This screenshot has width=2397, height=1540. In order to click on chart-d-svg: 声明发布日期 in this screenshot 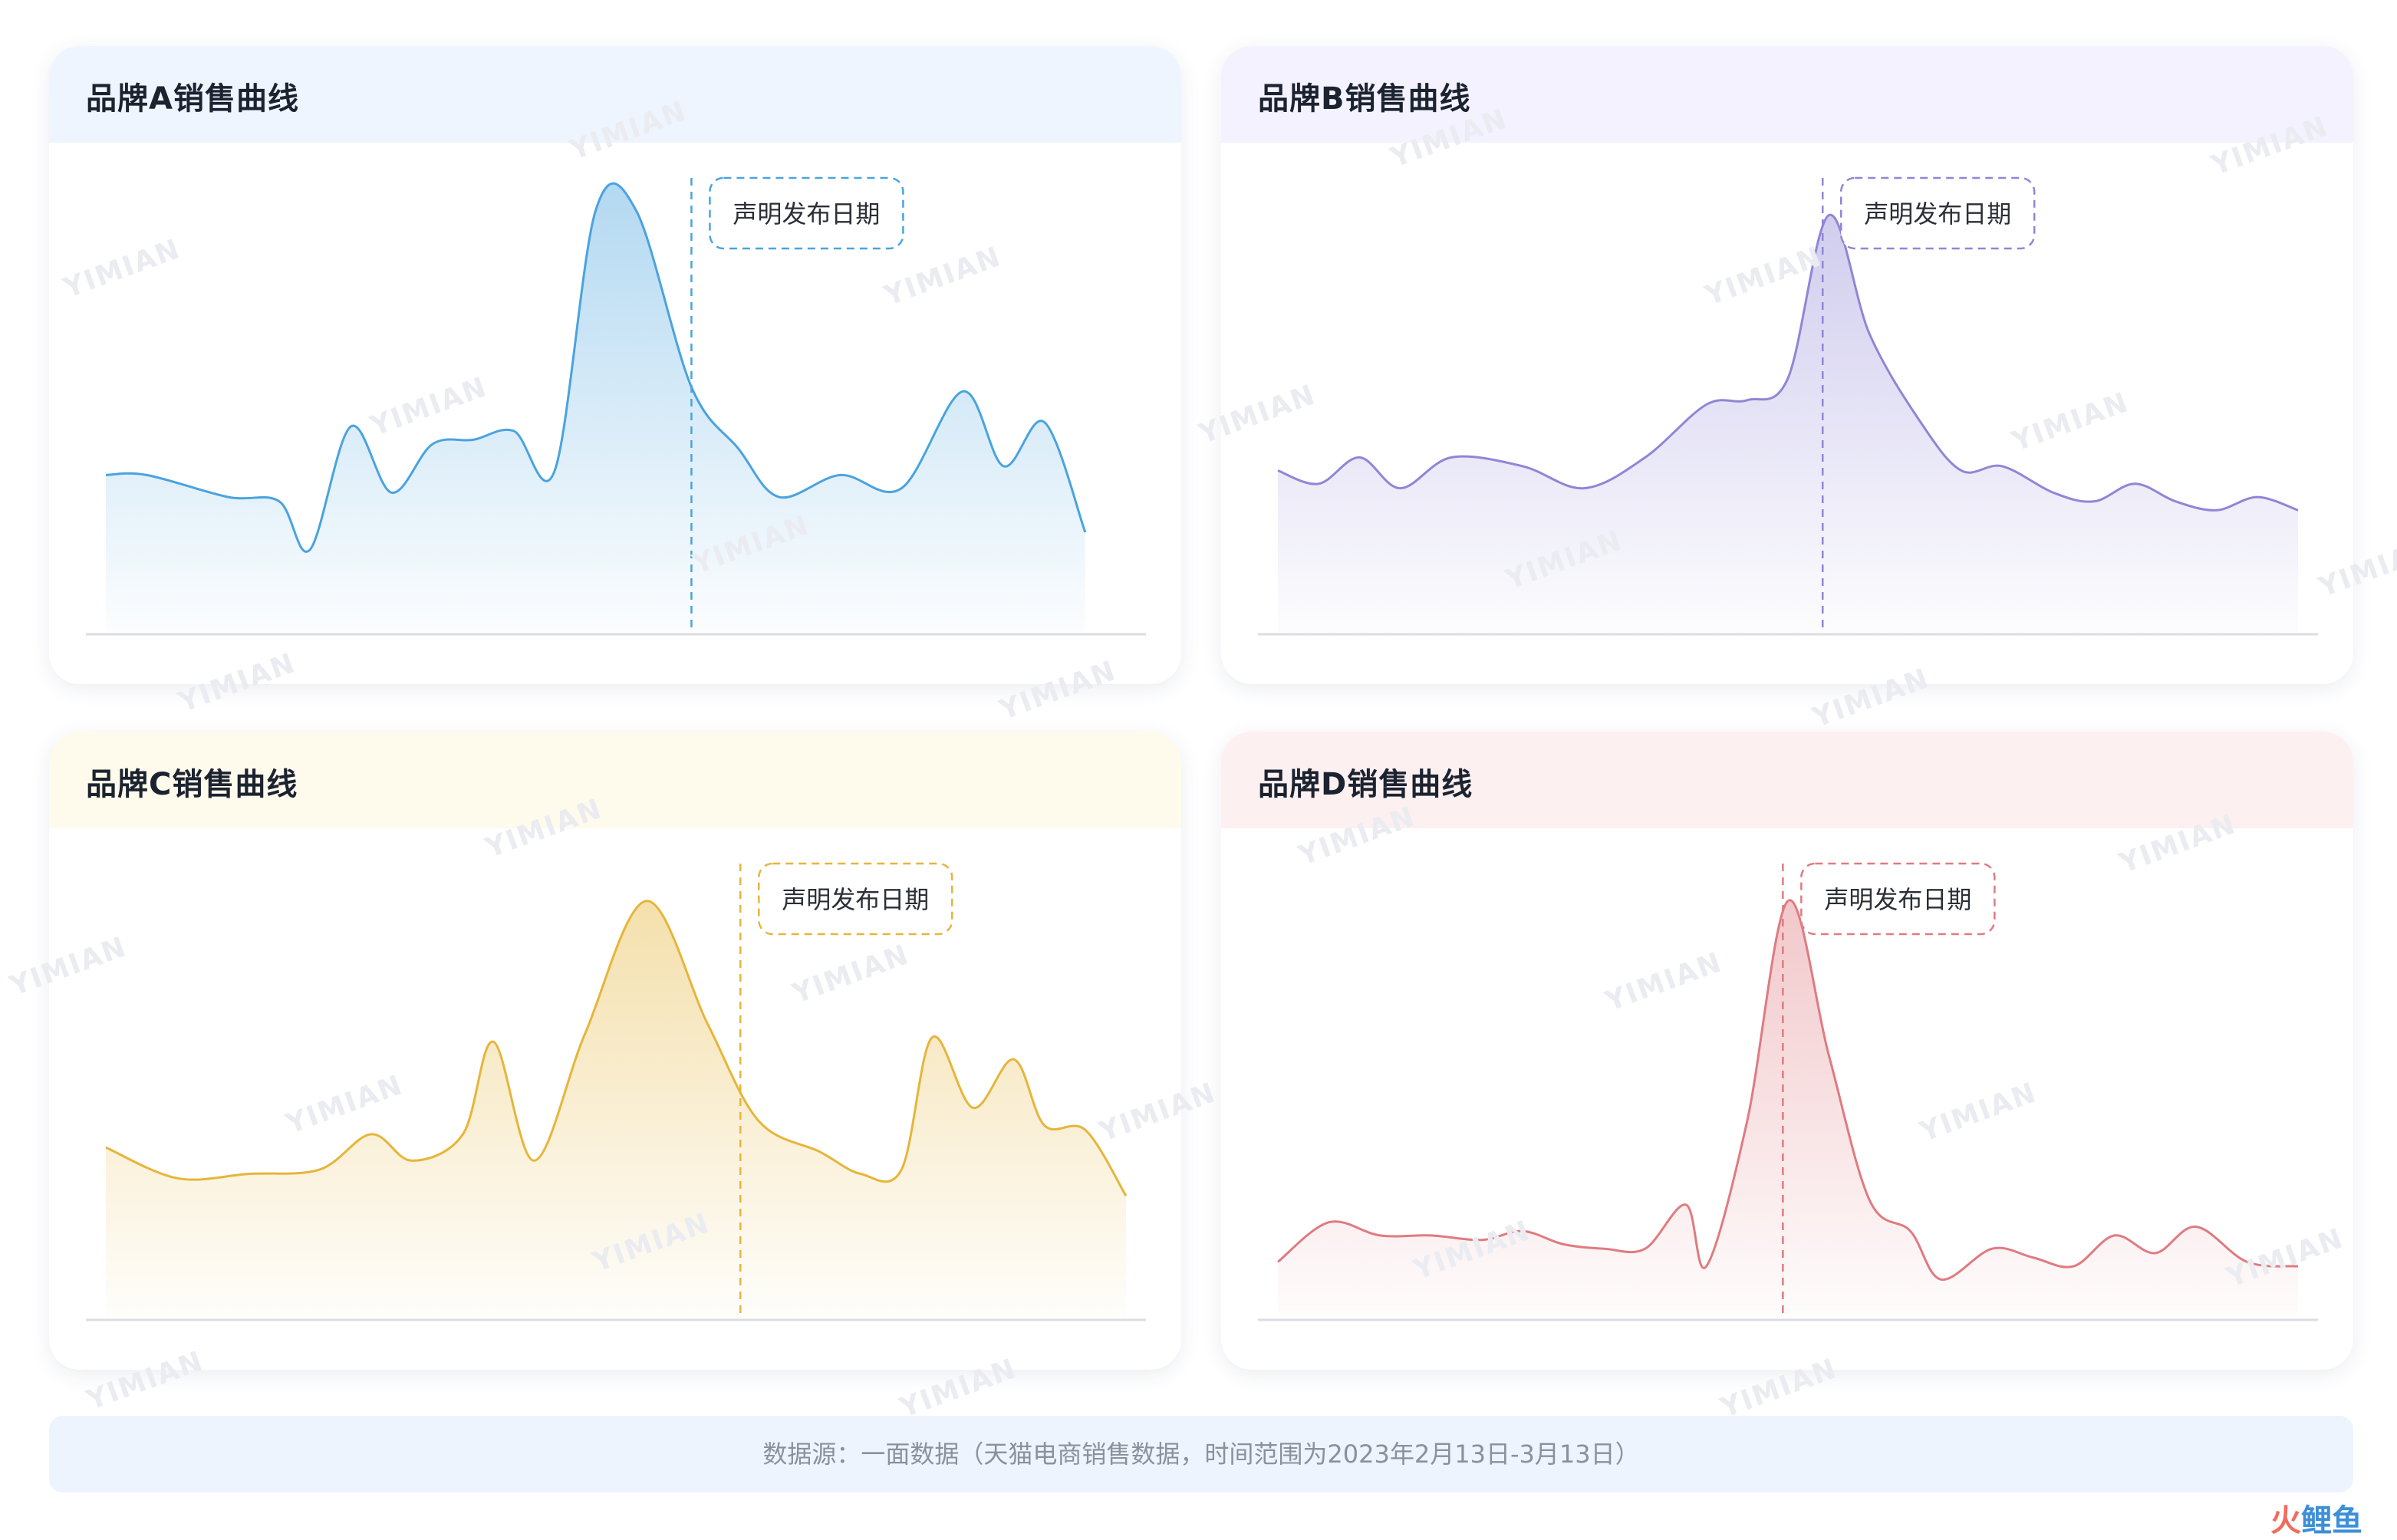, I will do `click(1788, 1091)`.